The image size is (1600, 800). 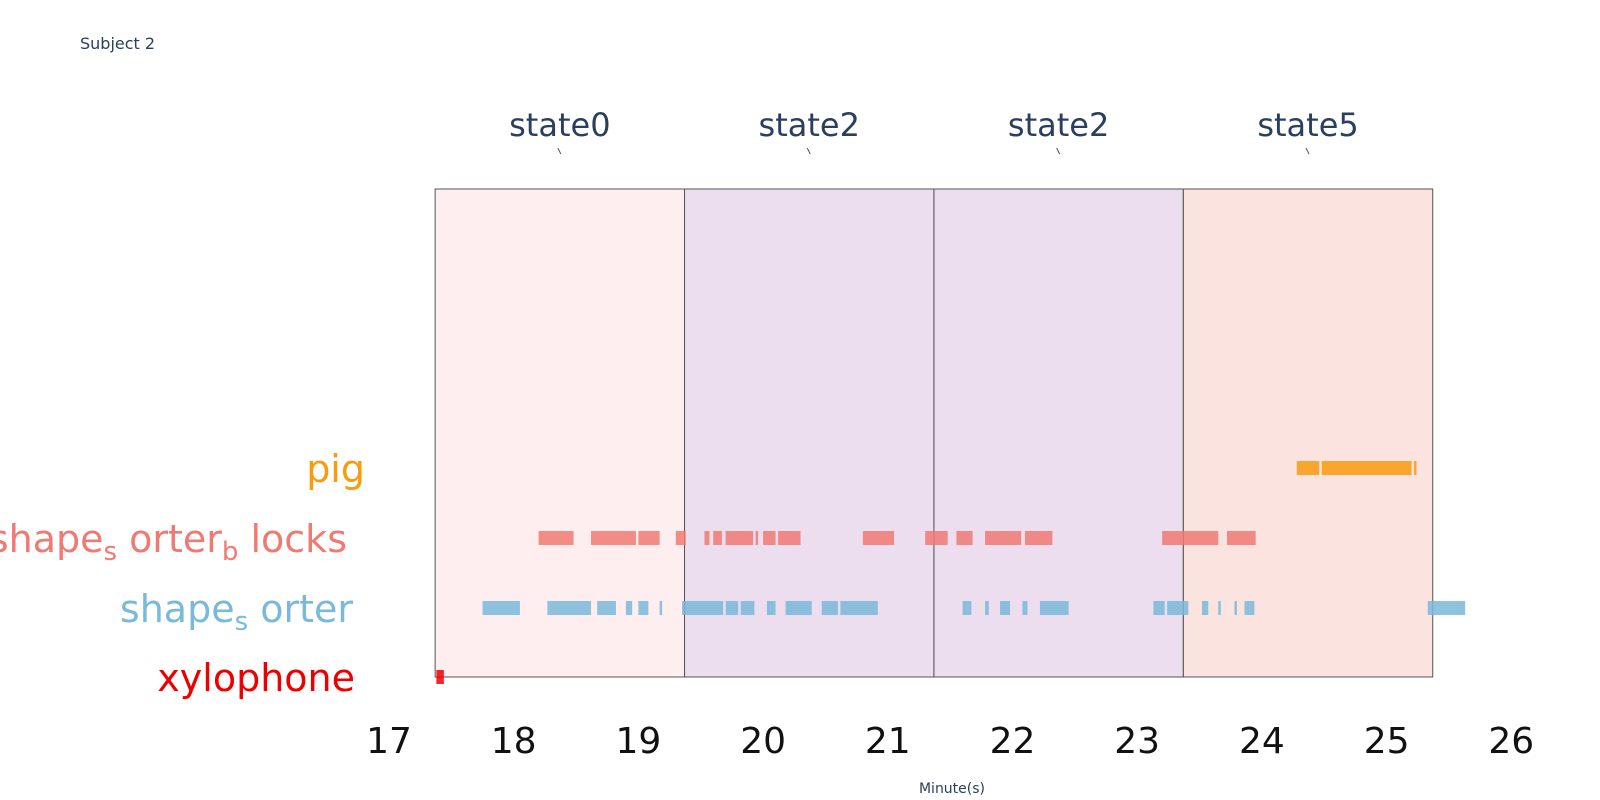 I want to click on state-label-0: state0, so click(x=559, y=125).